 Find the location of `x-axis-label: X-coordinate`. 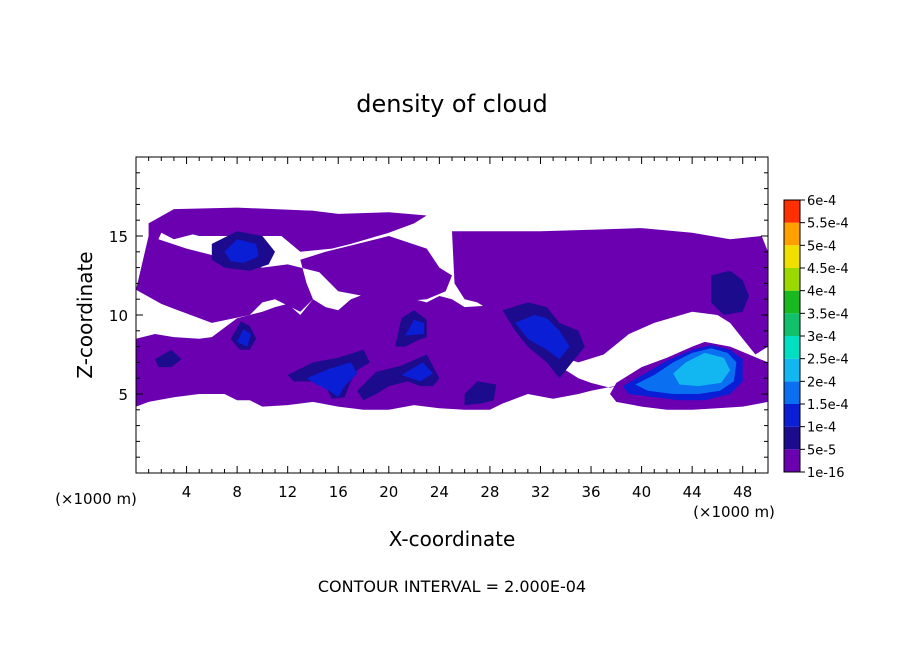

x-axis-label: X-coordinate is located at coordinates (452, 539).